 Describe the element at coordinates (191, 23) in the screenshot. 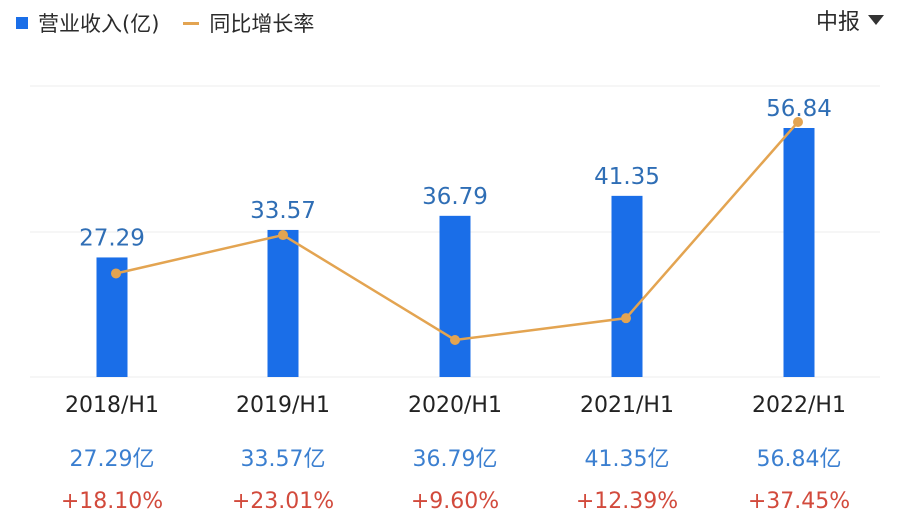

I see `legend-line-swatch` at that location.